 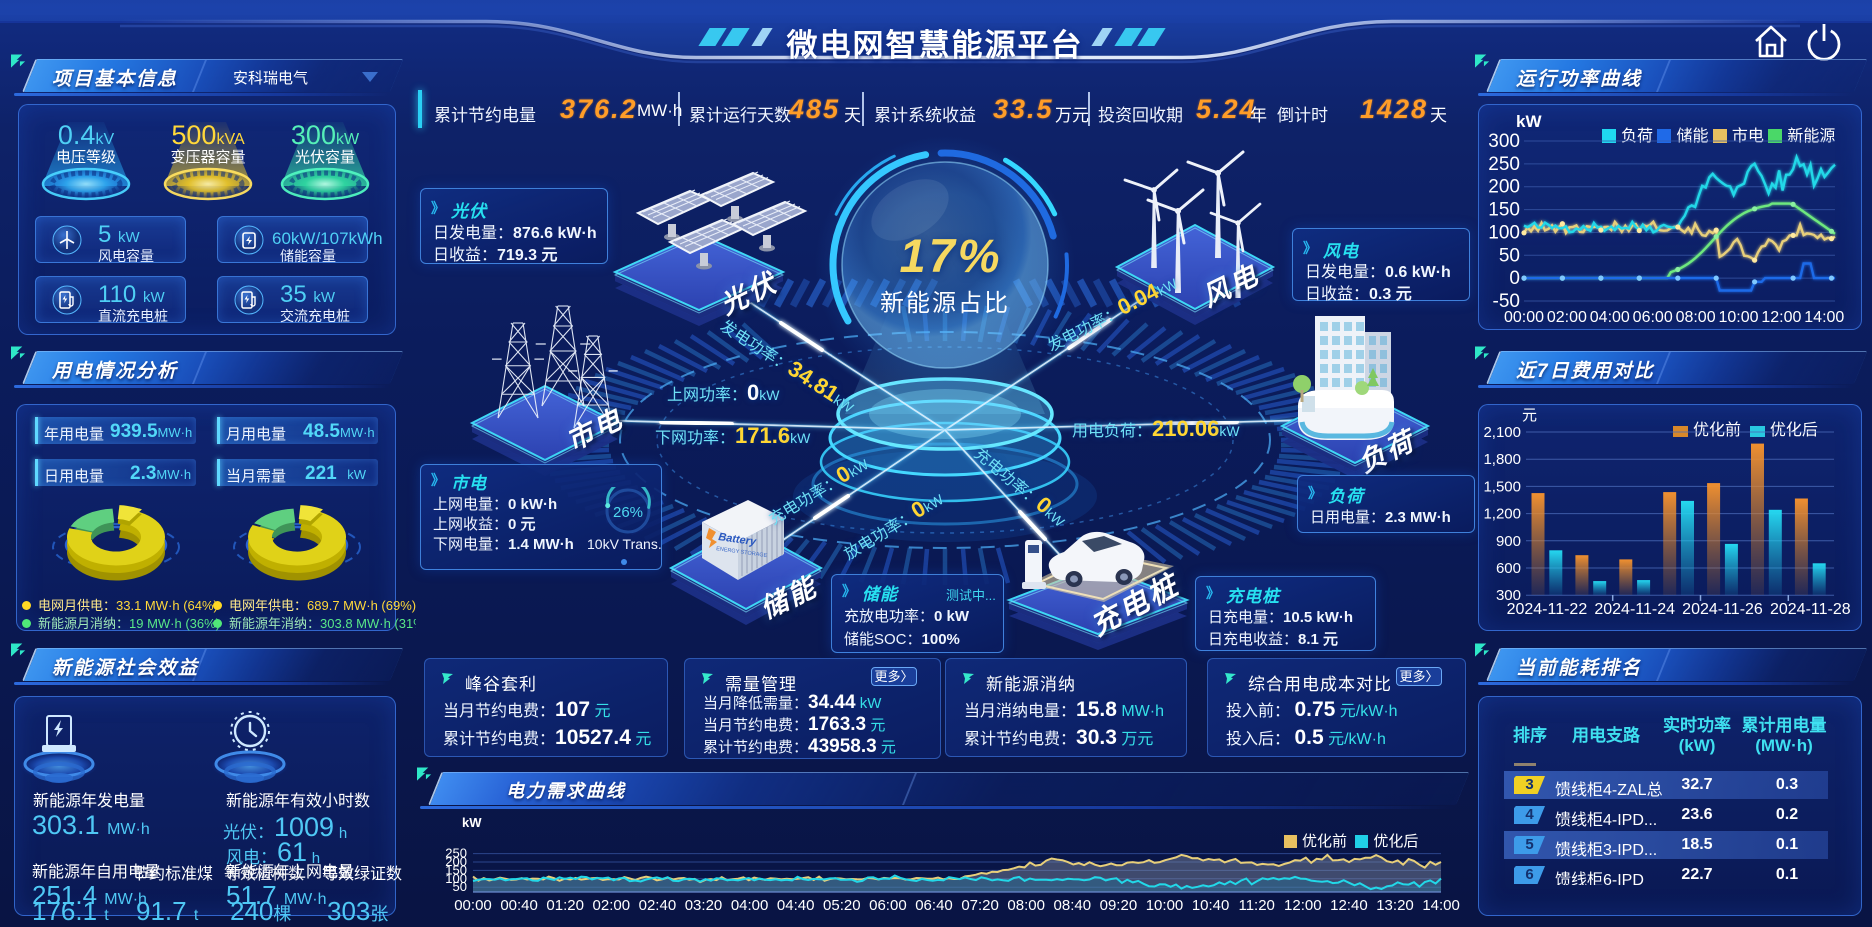 I want to click on svg-text: 09:20, so click(x=1119, y=905).